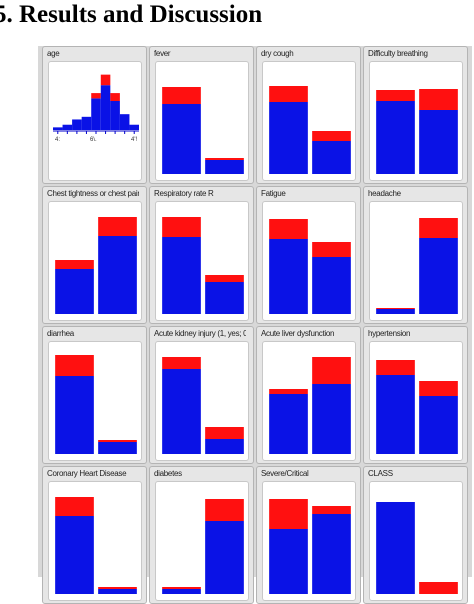 This screenshot has width=474, height=604. Describe the element at coordinates (57, 140) in the screenshot. I see `tick-label: 4:` at that location.